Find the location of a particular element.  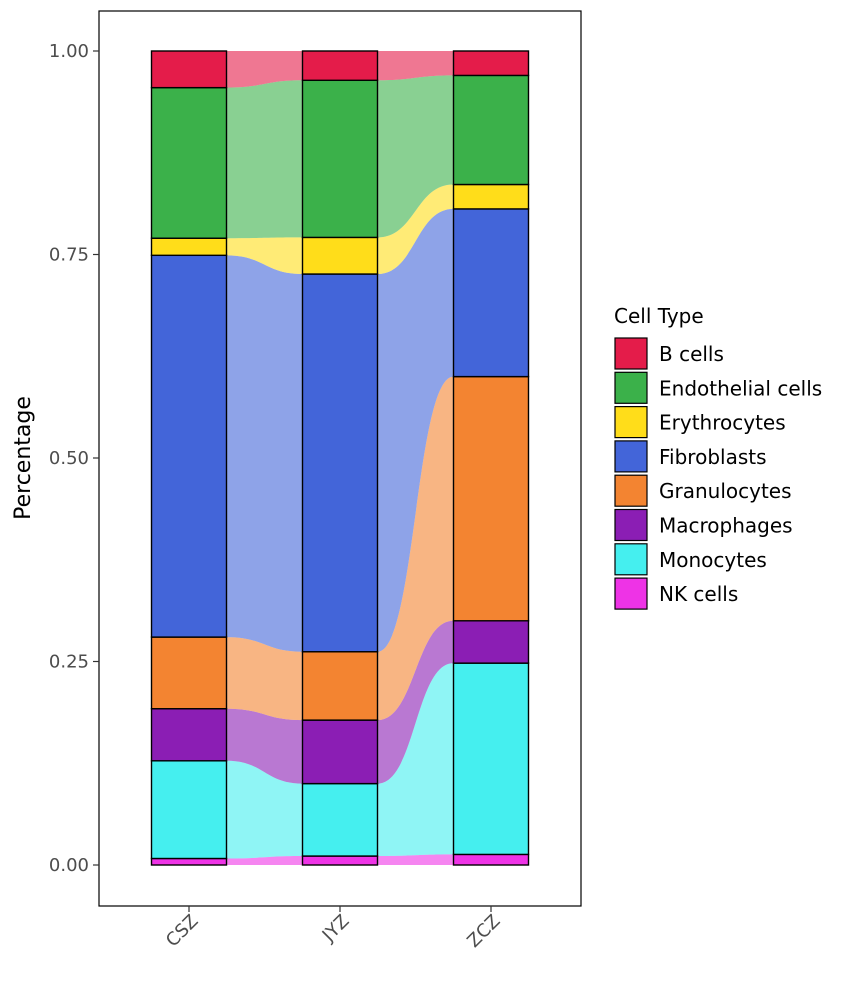

bar-segment-csz-b-cells is located at coordinates (189, 69).